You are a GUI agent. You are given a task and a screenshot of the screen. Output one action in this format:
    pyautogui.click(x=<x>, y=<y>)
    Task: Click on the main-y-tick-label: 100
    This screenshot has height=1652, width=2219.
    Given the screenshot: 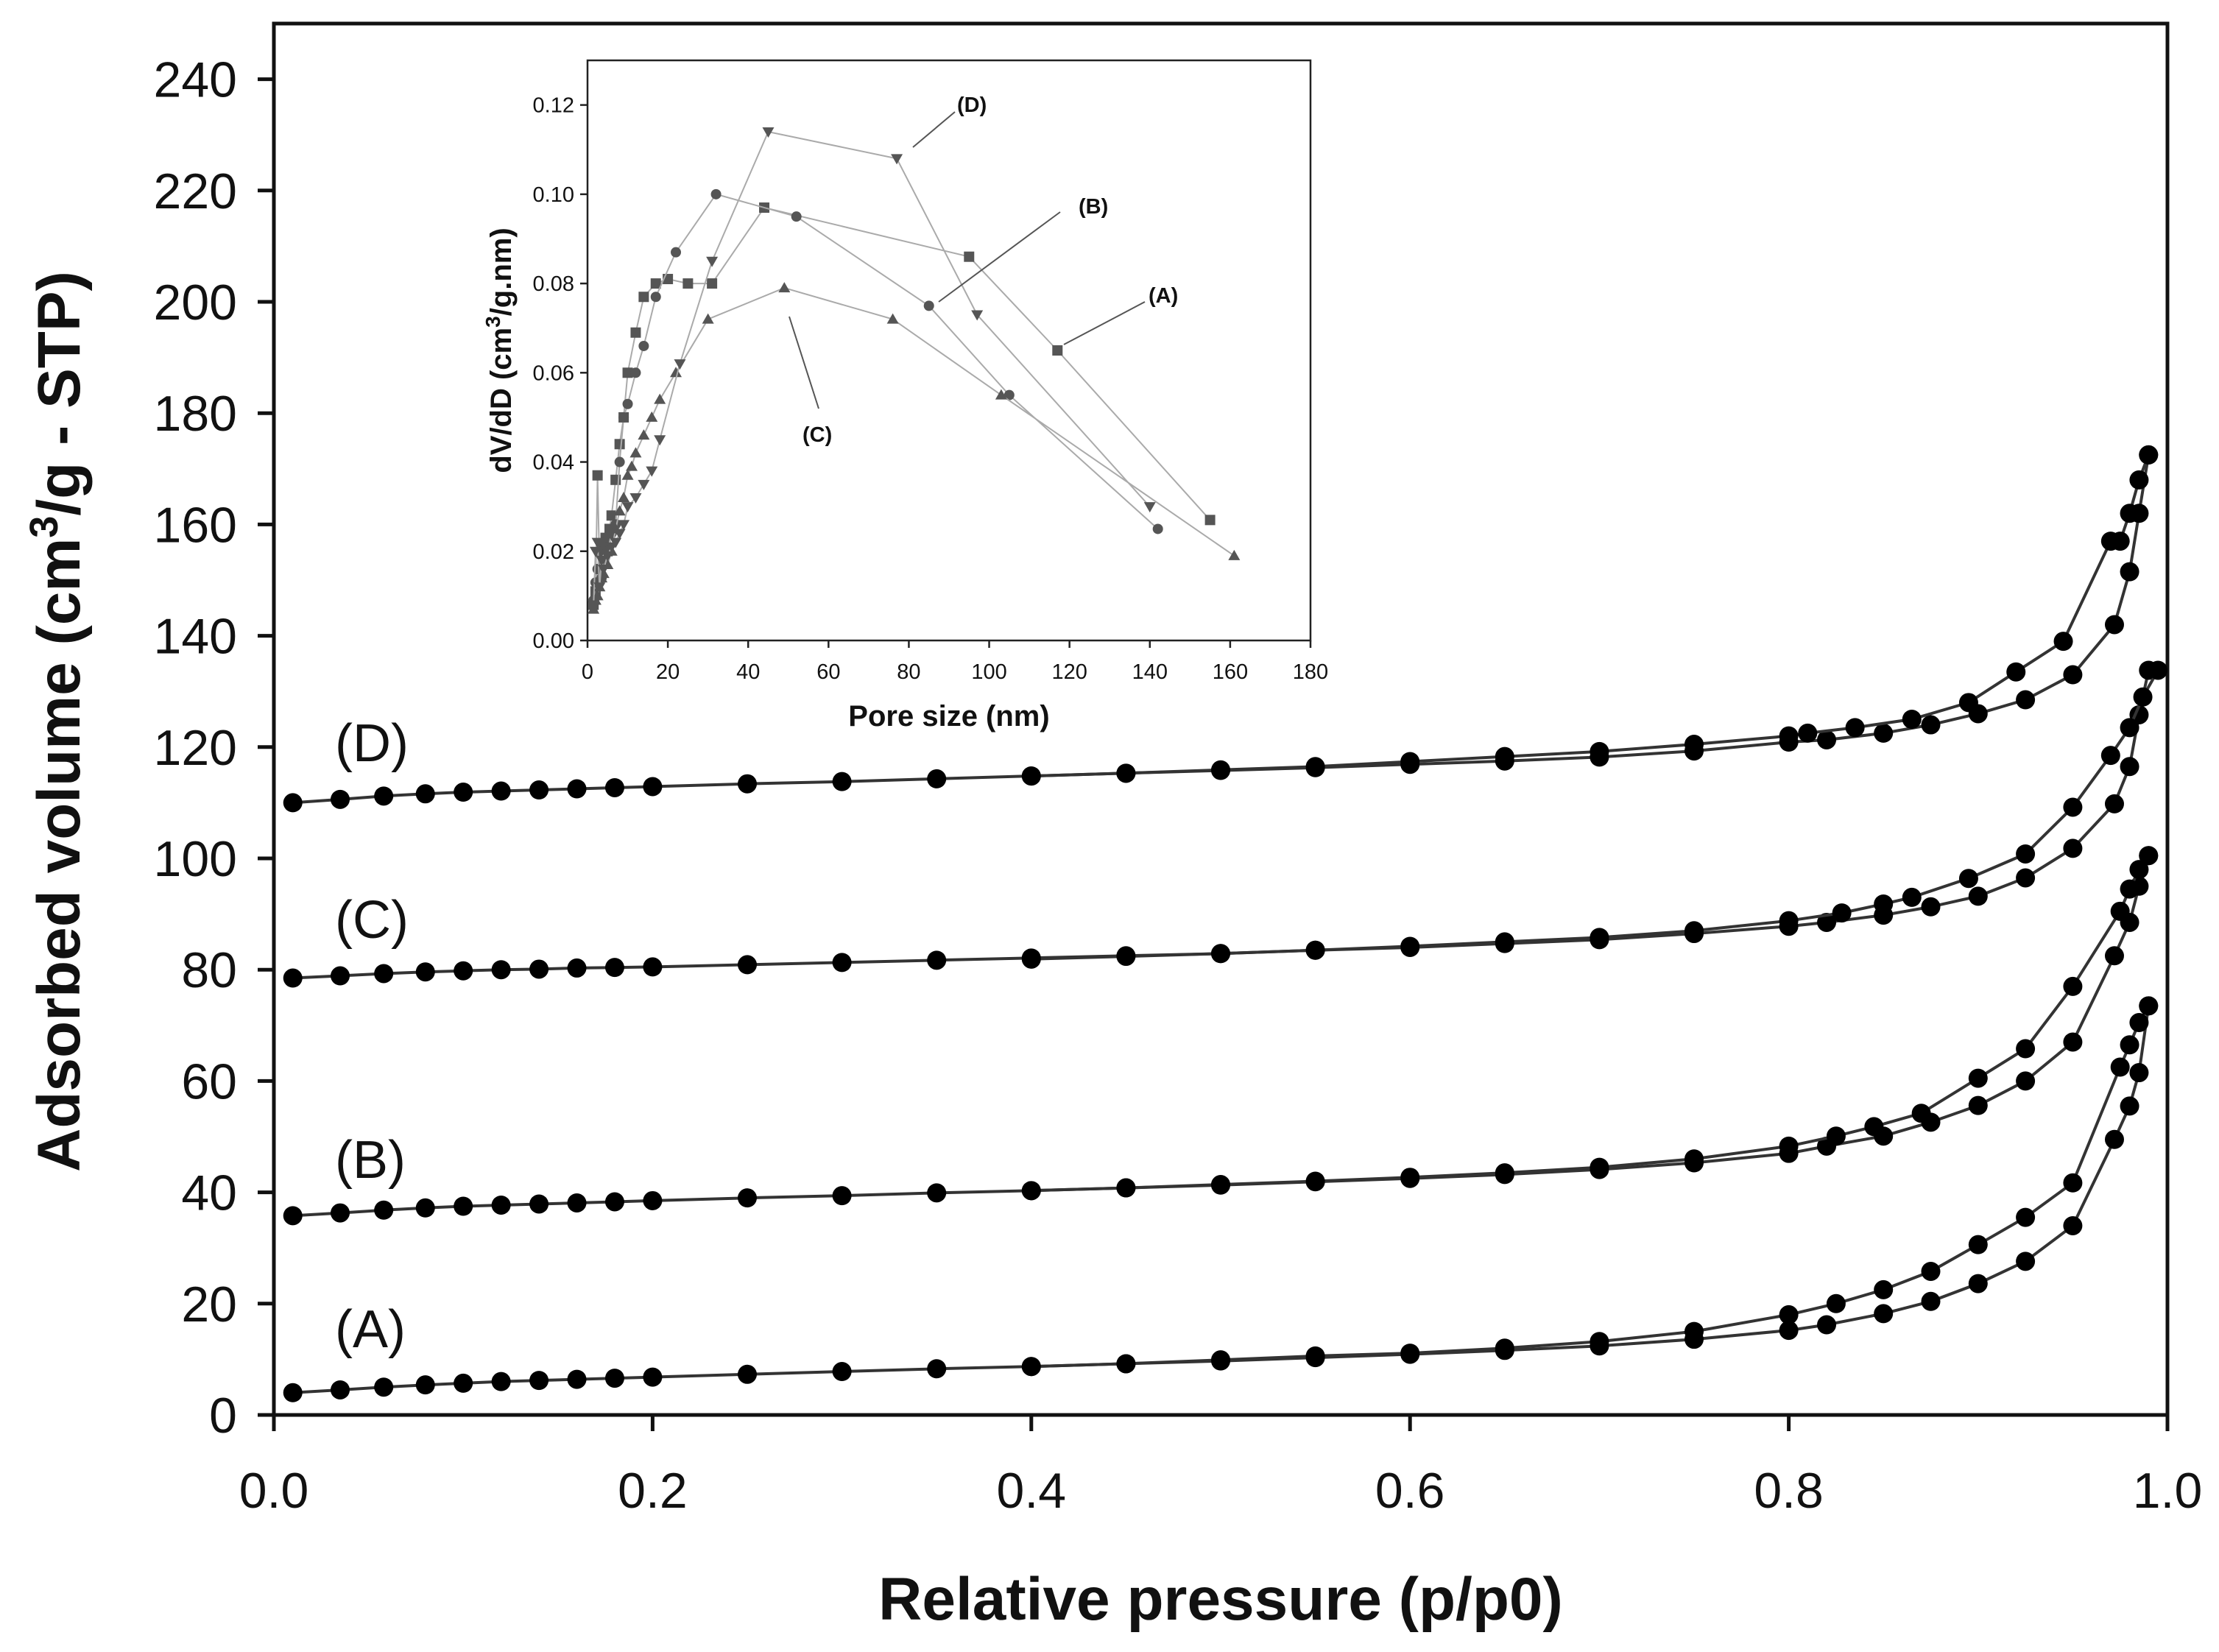 What is the action you would take?
    pyautogui.click(x=195, y=859)
    